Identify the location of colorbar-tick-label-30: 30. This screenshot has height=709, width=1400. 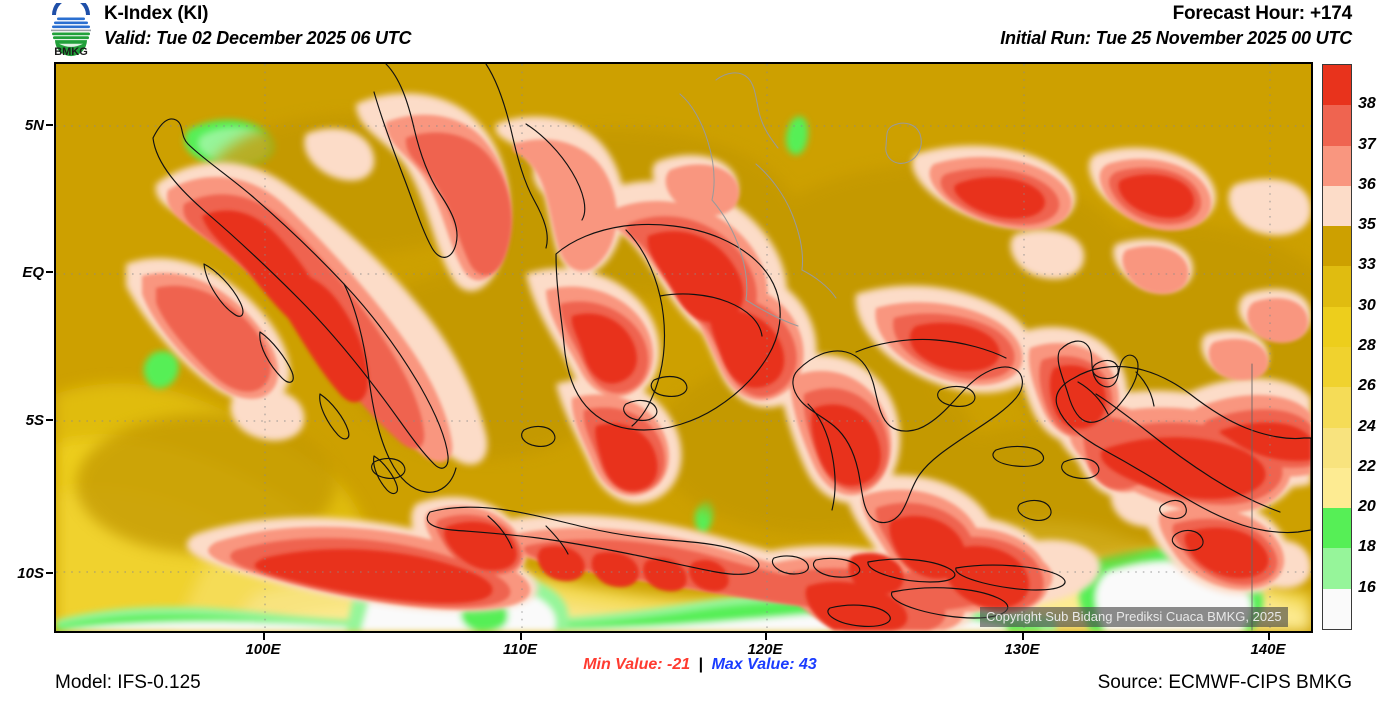
(1367, 305).